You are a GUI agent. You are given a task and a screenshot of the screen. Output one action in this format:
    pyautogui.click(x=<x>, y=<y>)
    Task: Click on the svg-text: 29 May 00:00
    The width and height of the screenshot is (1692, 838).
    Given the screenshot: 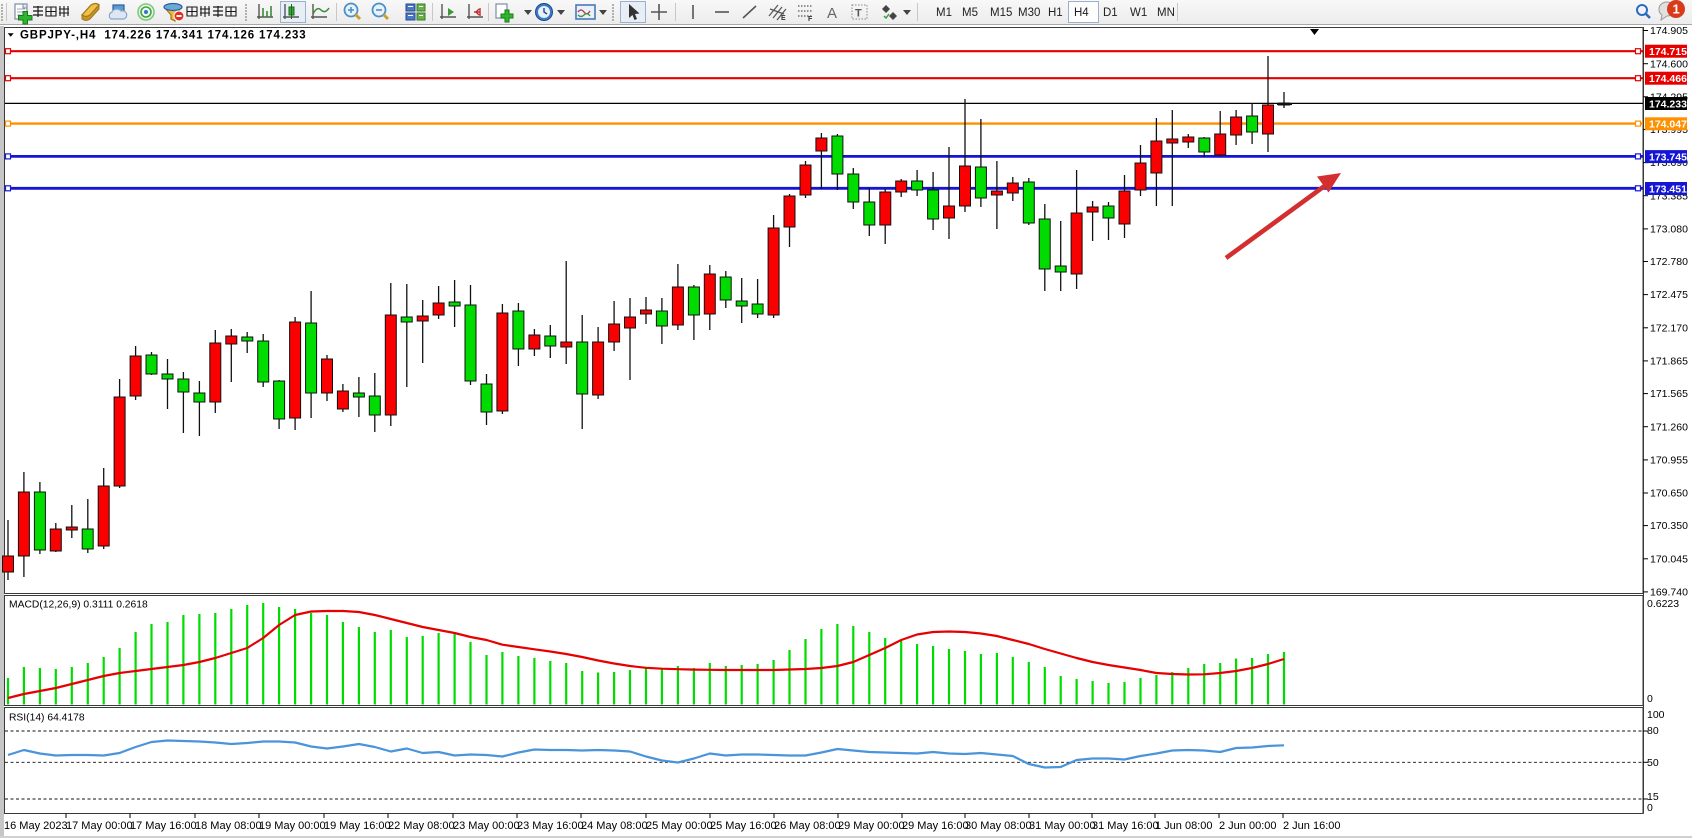 What is the action you would take?
    pyautogui.click(x=871, y=826)
    